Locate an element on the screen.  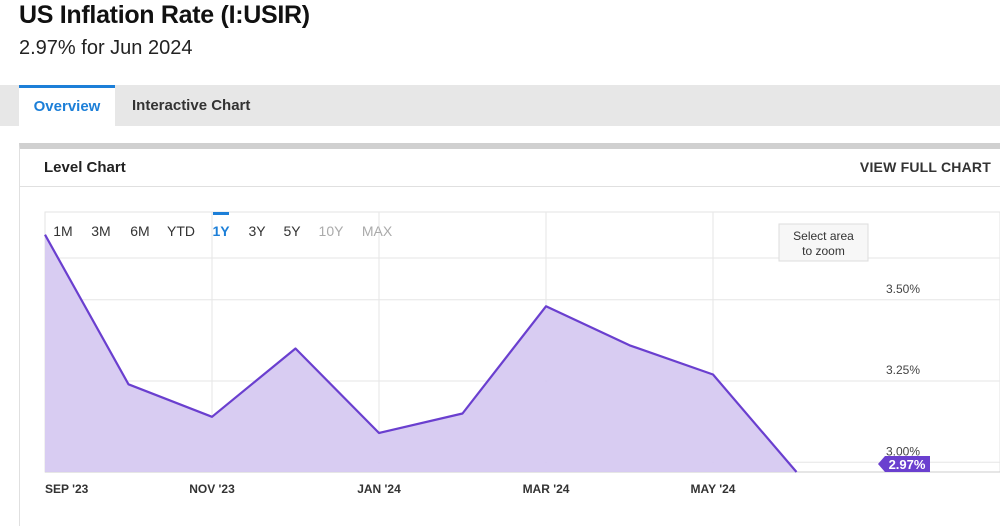
panel-title: Level Chart is located at coordinates (85, 167).